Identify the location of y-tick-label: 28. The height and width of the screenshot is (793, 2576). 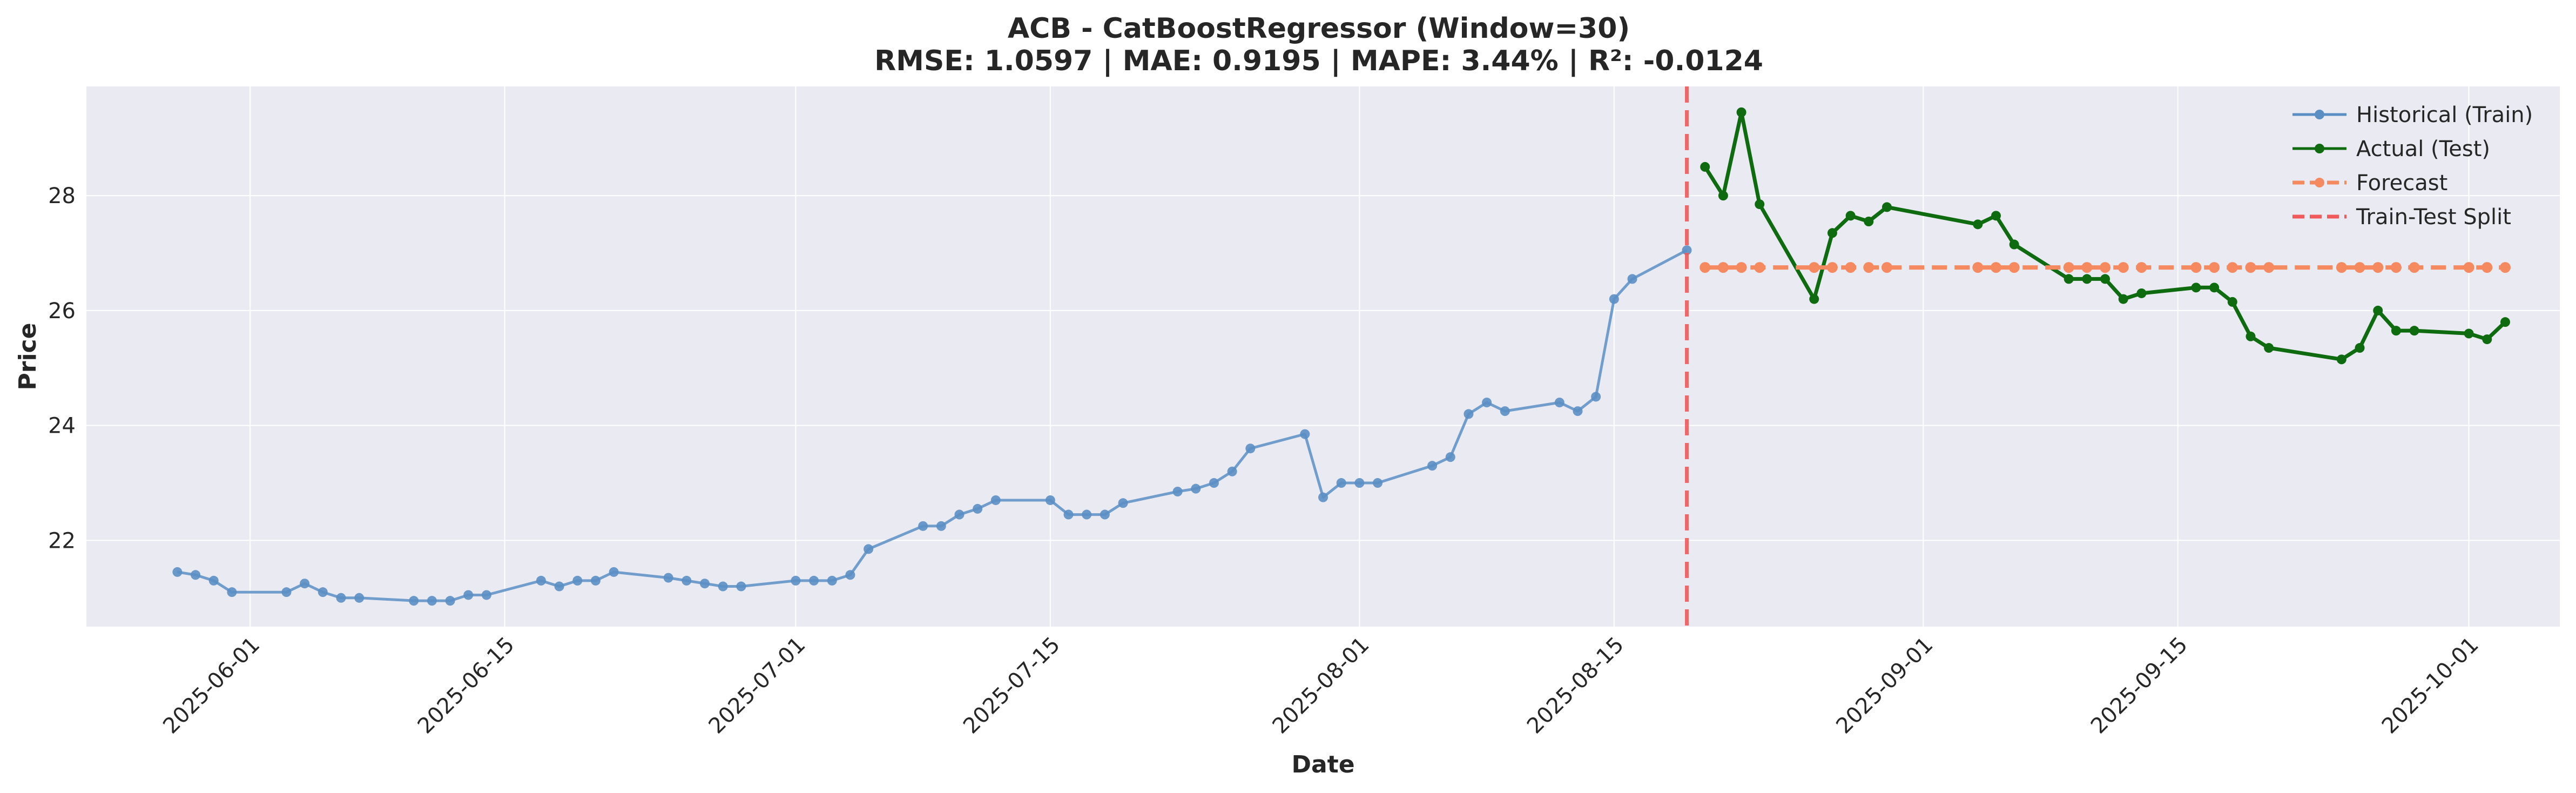
(62, 197).